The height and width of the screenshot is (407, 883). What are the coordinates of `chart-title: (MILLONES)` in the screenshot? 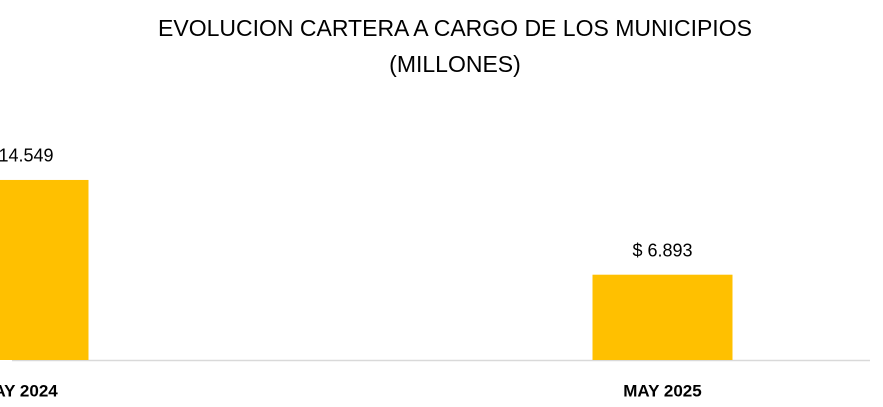 It's located at (455, 64).